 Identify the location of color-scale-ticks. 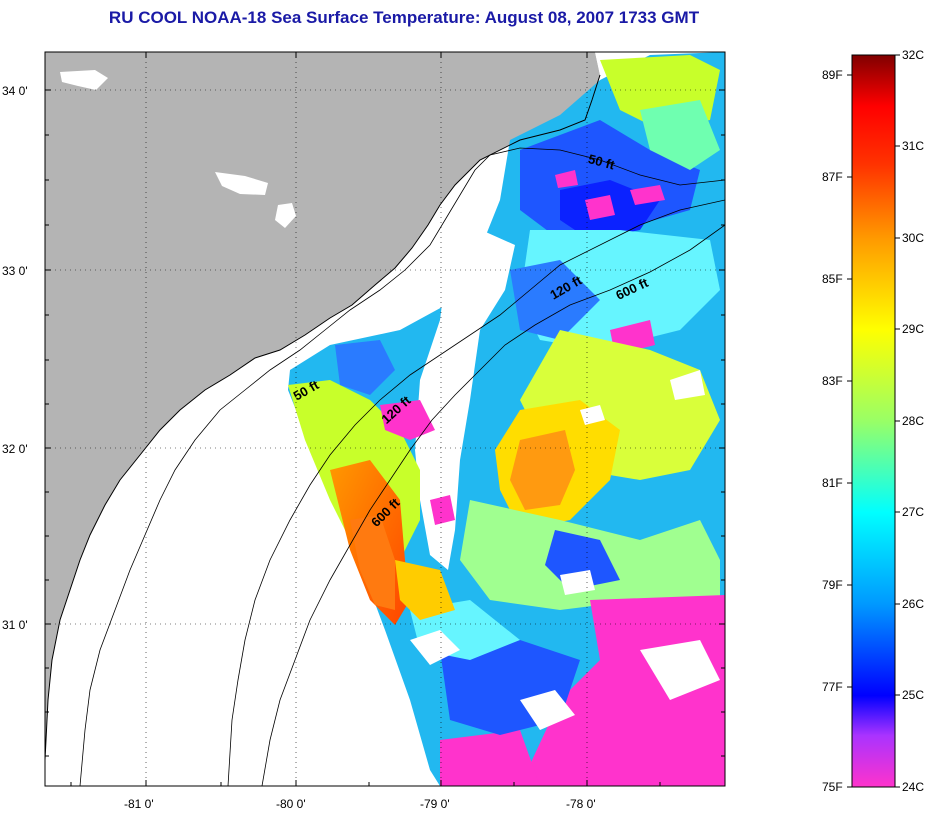
(873, 421).